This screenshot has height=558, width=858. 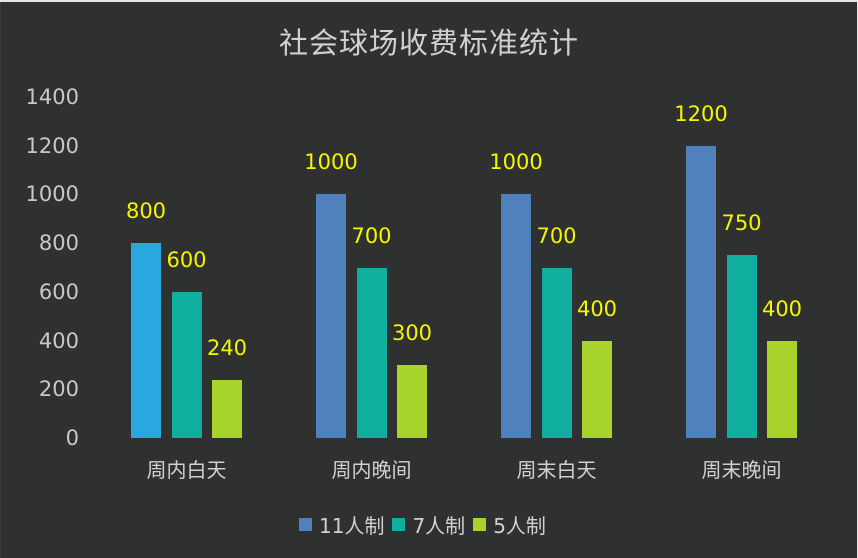 I want to click on y-tick-label: 1400, so click(x=52, y=97).